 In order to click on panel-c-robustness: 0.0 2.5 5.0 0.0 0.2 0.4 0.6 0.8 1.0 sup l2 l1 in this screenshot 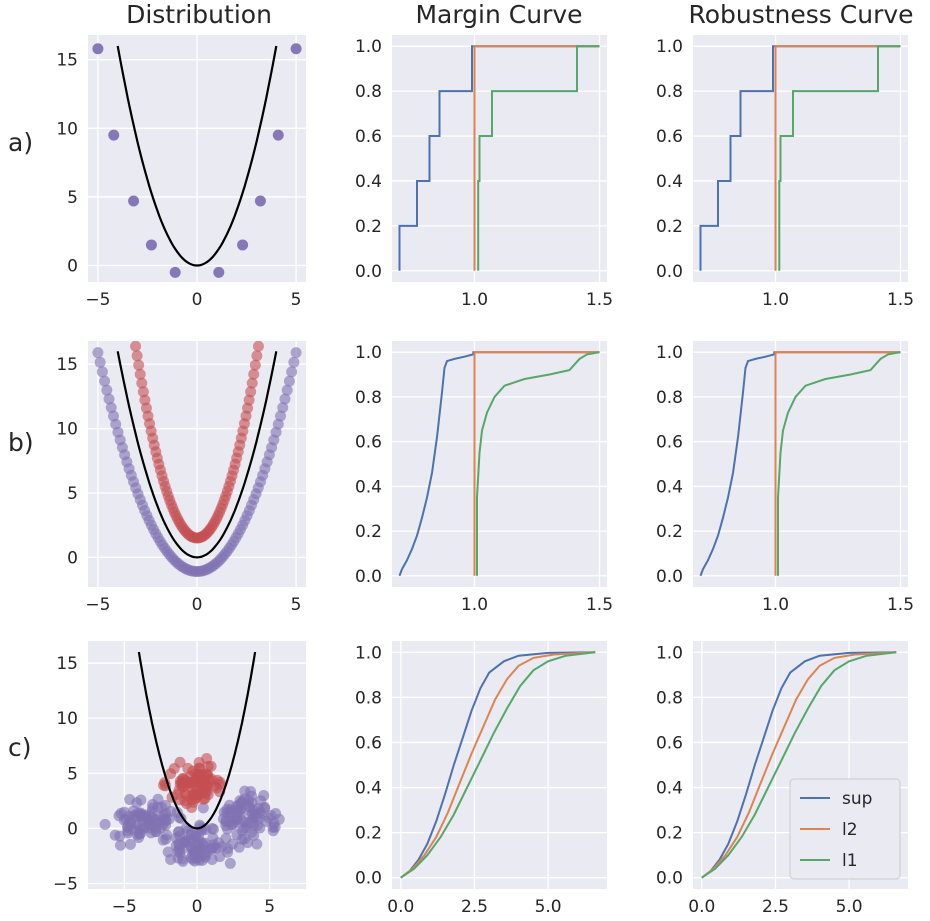, I will do `click(782, 779)`.